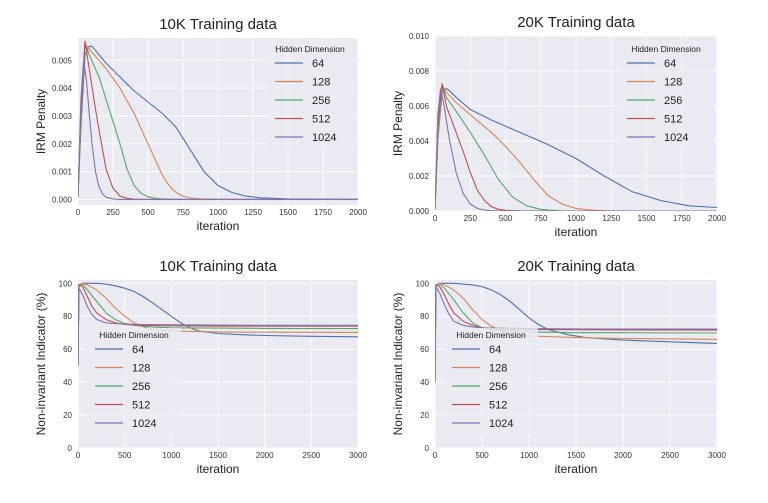  I want to click on y-tick-label: 0.010, so click(419, 36).